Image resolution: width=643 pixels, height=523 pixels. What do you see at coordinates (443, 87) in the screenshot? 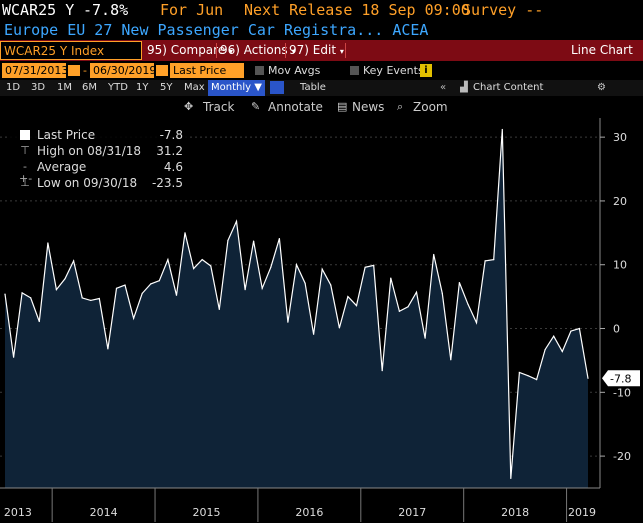
I see `double-chevron-left-icon: «` at bounding box center [443, 87].